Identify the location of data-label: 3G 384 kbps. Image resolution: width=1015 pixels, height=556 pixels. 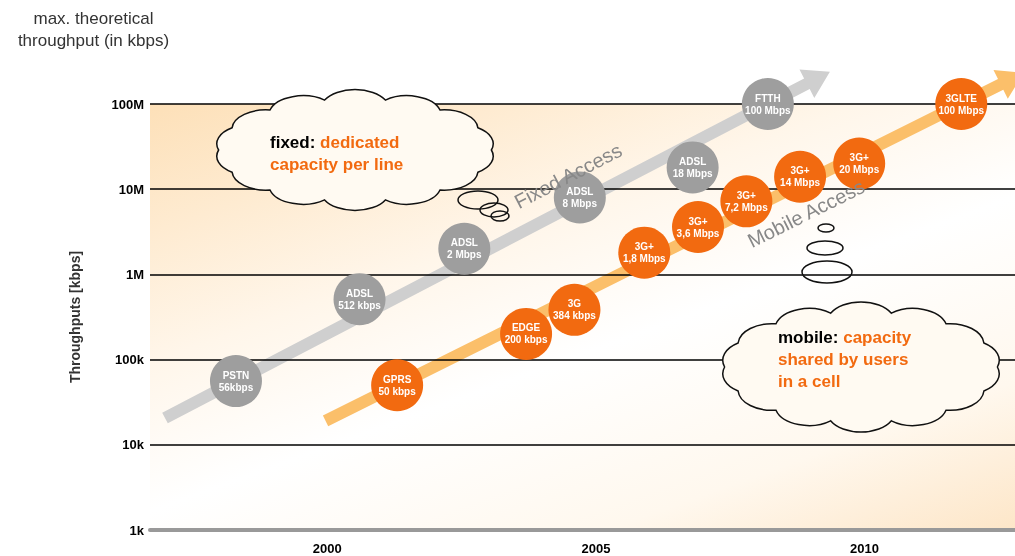
(575, 310).